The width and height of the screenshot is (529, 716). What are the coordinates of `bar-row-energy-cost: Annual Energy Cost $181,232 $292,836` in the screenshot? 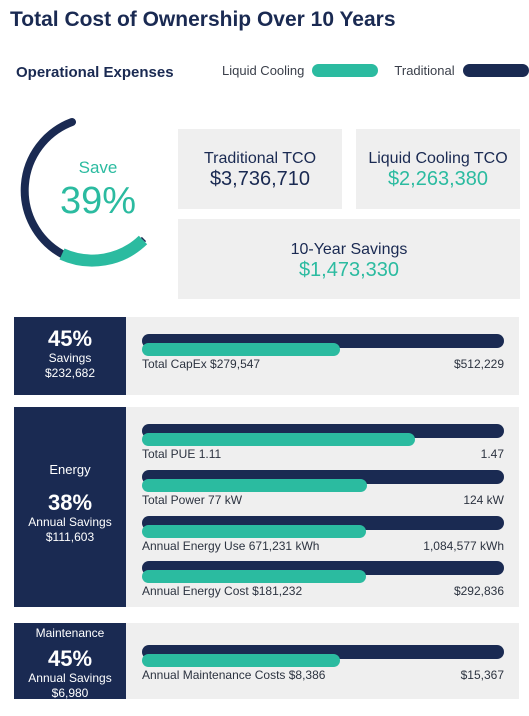 It's located at (330, 579).